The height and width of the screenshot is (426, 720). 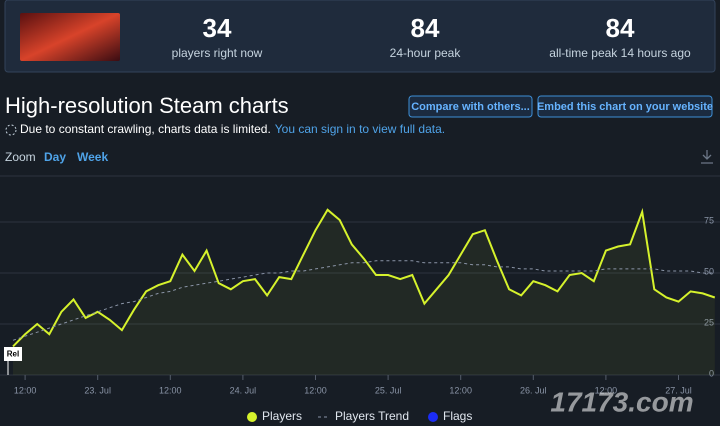 I want to click on button-label: Embed this chart on your website, so click(x=625, y=107).